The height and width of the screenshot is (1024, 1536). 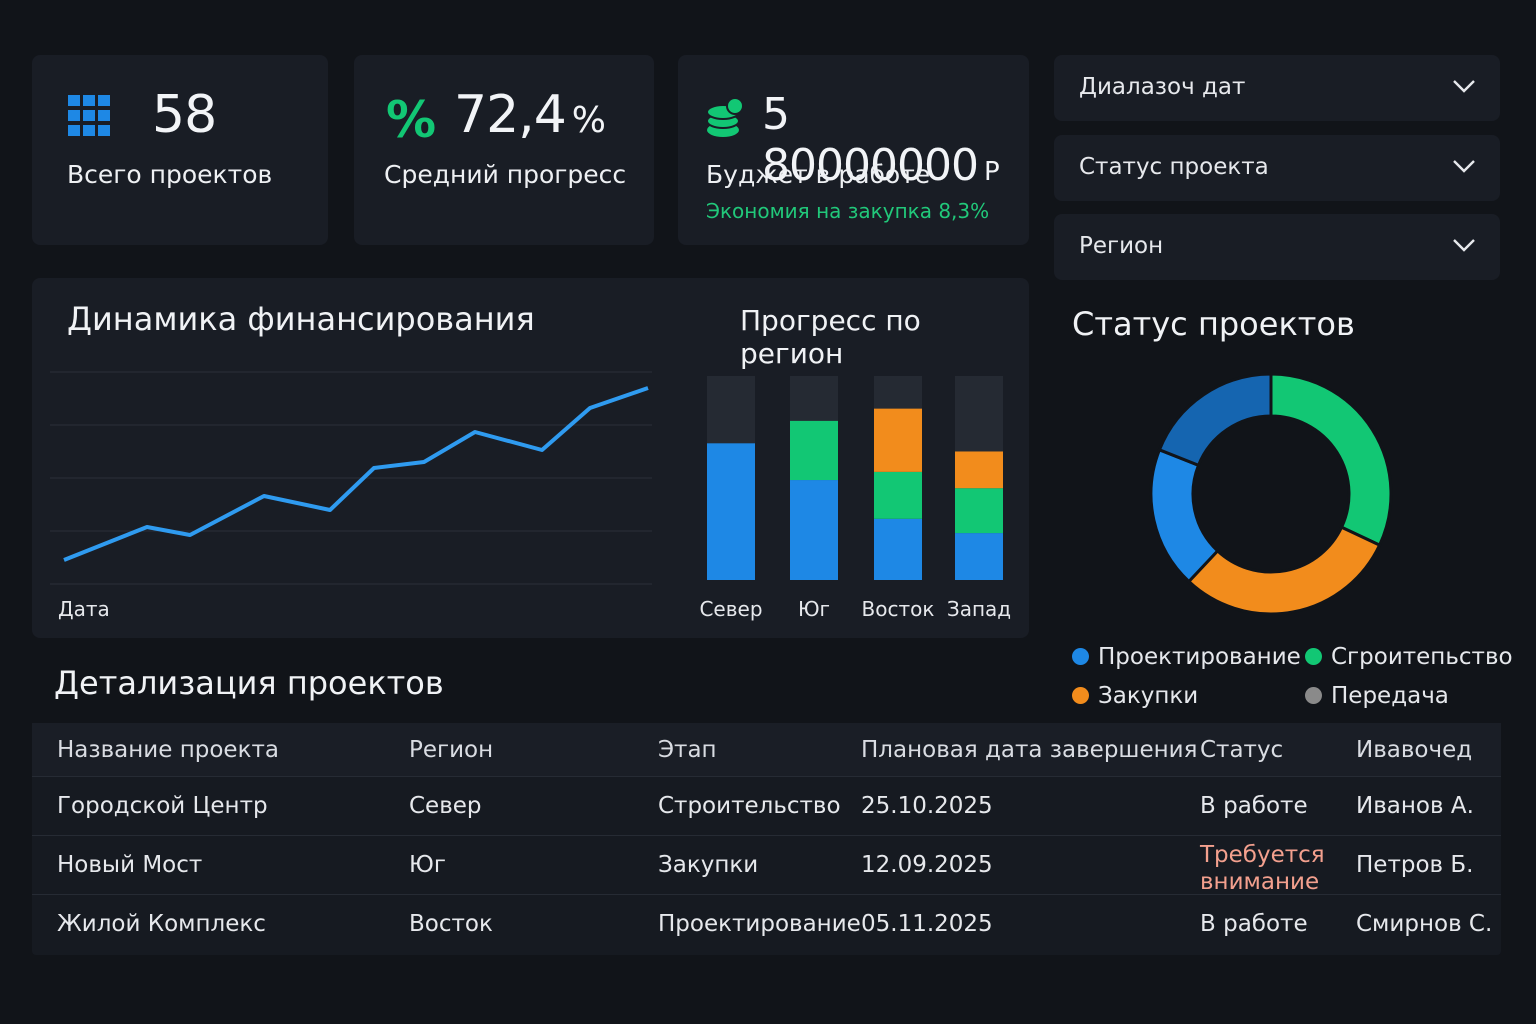 I want to click on kpi-card-progress: % 72,4% Средний прогресс, so click(x=504, y=150).